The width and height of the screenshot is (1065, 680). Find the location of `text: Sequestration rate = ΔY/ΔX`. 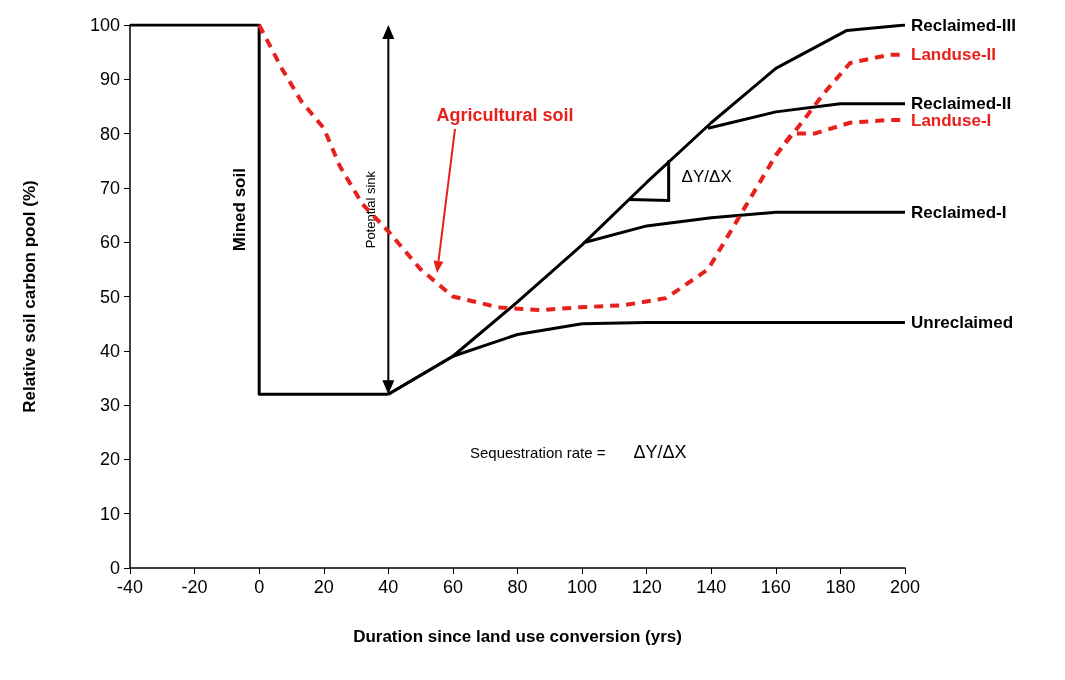

text: Sequestration rate = ΔY/ΔX is located at coordinates (578, 452).